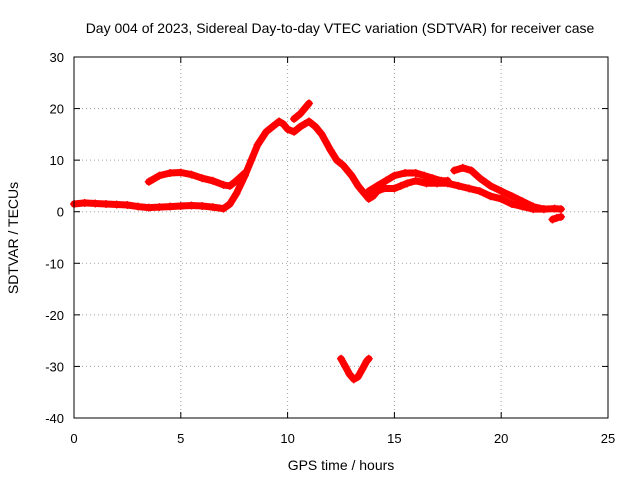 Image resolution: width=640 pixels, height=480 pixels. Describe the element at coordinates (57, 109) in the screenshot. I see `y-tick-label: 20` at that location.